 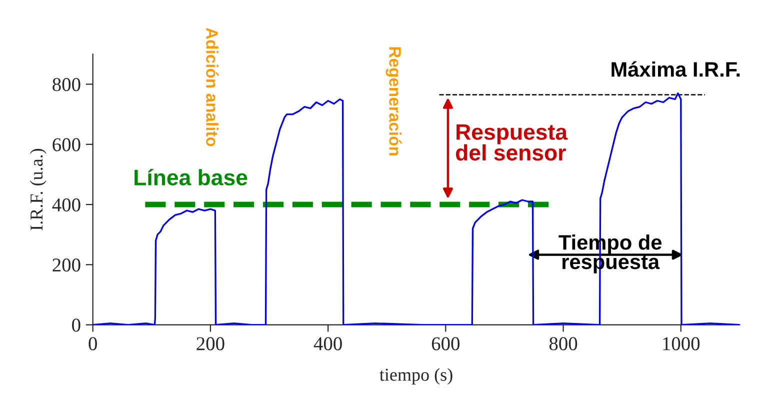 What do you see at coordinates (210, 343) in the screenshot?
I see `x-tick-label: 200` at bounding box center [210, 343].